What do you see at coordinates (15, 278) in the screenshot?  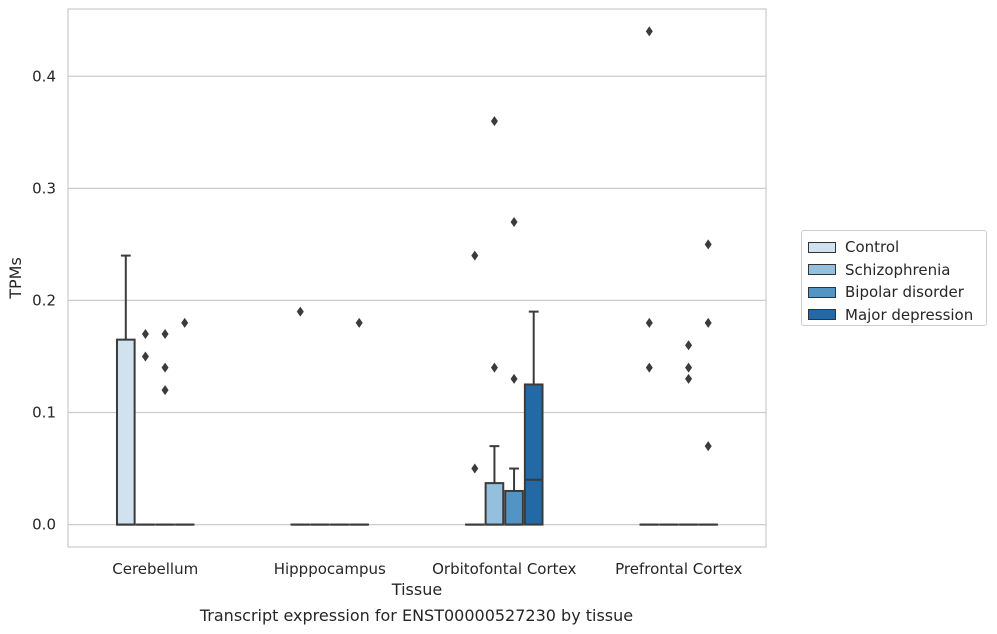 I see `y-axis-label: TPMs` at bounding box center [15, 278].